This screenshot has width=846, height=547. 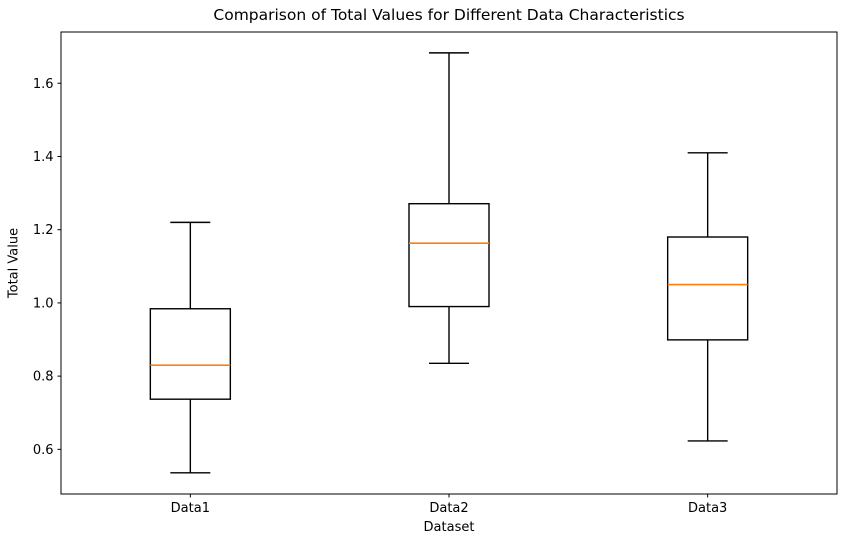 What do you see at coordinates (43, 157) in the screenshot?
I see `y-tick-label: 1.4` at bounding box center [43, 157].